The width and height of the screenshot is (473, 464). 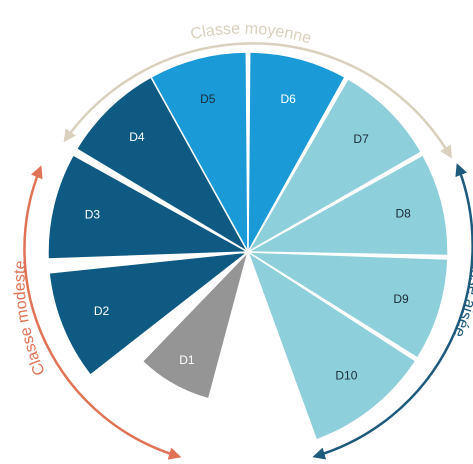 What do you see at coordinates (289, 99) in the screenshot?
I see `decile-label-d6: D6` at bounding box center [289, 99].